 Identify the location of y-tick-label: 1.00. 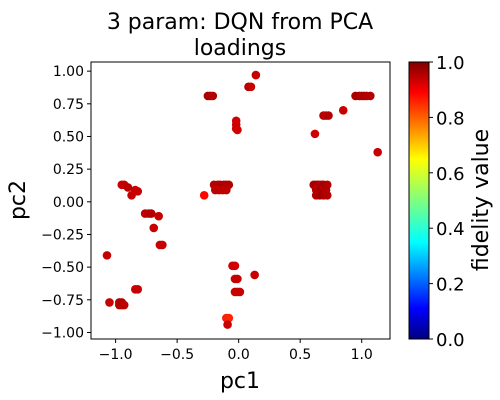
(68, 72).